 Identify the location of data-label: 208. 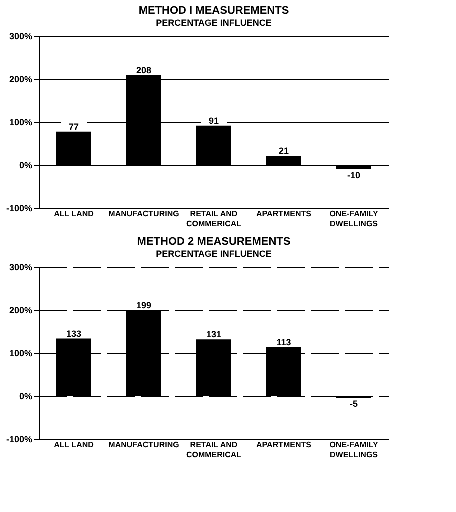
(144, 71).